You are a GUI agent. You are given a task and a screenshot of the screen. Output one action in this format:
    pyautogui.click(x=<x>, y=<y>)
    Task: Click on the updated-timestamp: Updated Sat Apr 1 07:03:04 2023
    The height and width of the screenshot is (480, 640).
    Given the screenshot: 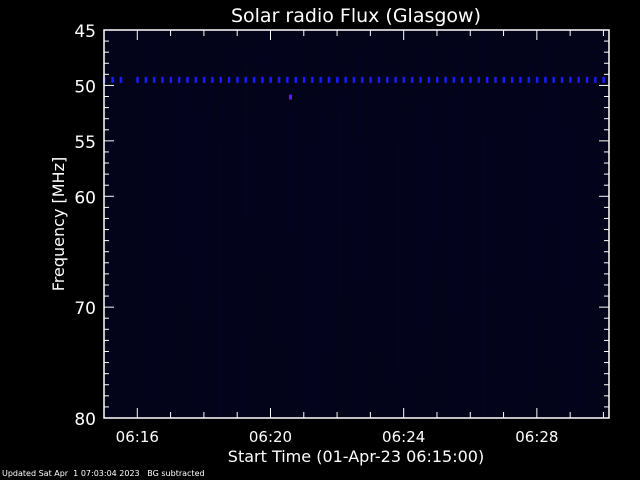 What is the action you would take?
    pyautogui.click(x=71, y=473)
    